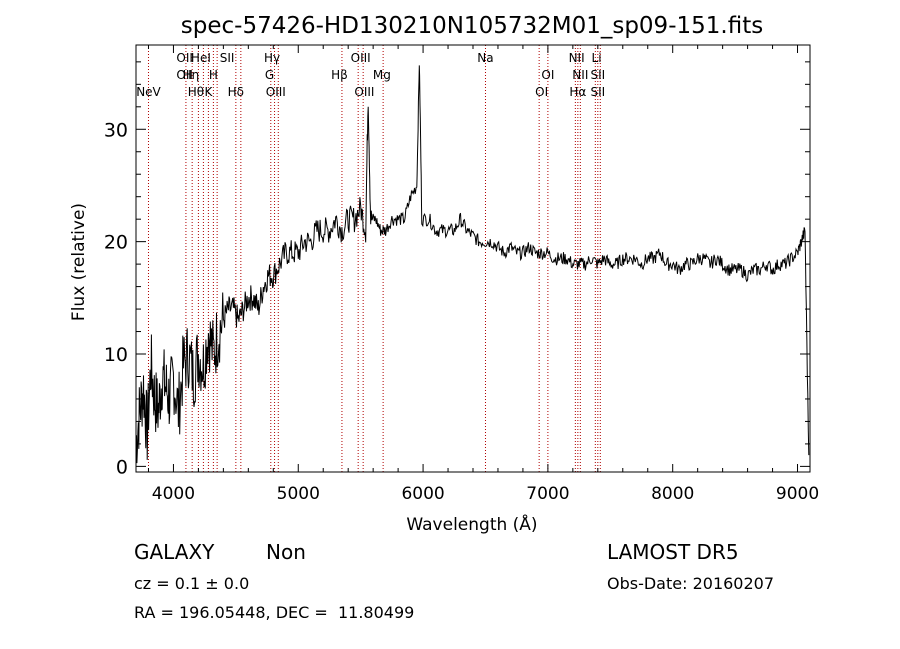 The width and height of the screenshot is (900, 649). I want to click on x-tick-label: 7000, so click(547, 494).